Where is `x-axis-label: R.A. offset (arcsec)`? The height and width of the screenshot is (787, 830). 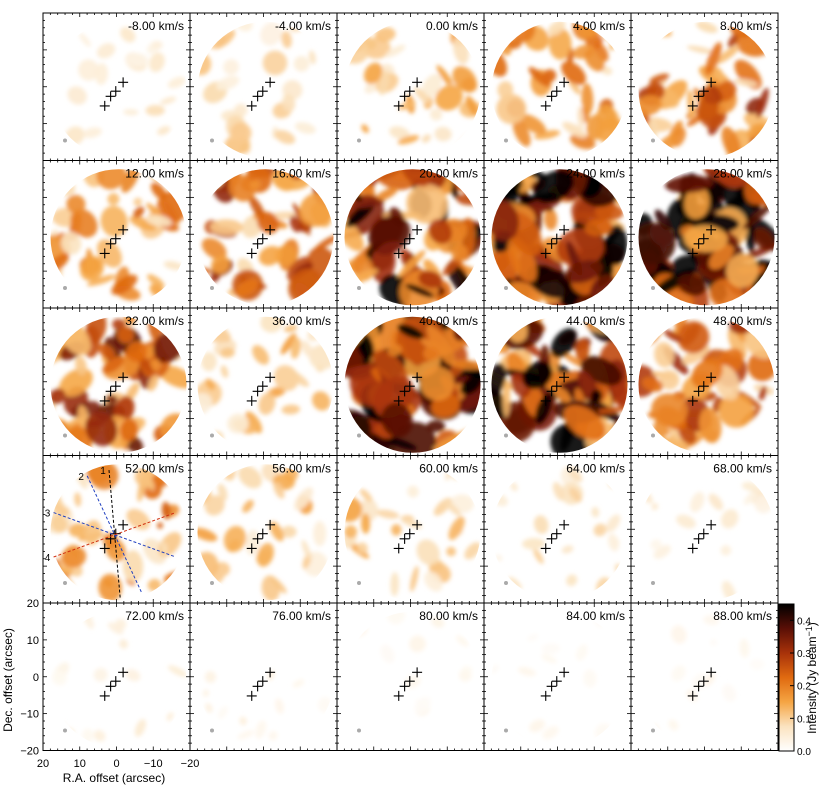
x-axis-label: R.A. offset (arcsec) is located at coordinates (114, 778).